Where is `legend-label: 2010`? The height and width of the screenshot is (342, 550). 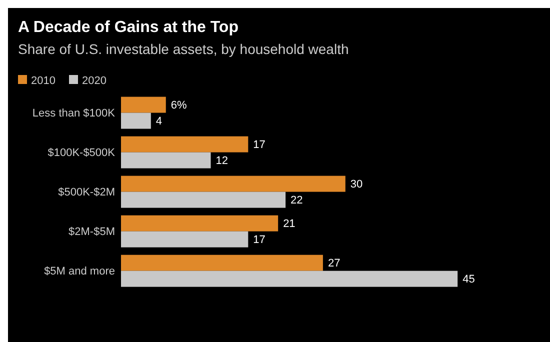 legend-label: 2010 is located at coordinates (43, 80).